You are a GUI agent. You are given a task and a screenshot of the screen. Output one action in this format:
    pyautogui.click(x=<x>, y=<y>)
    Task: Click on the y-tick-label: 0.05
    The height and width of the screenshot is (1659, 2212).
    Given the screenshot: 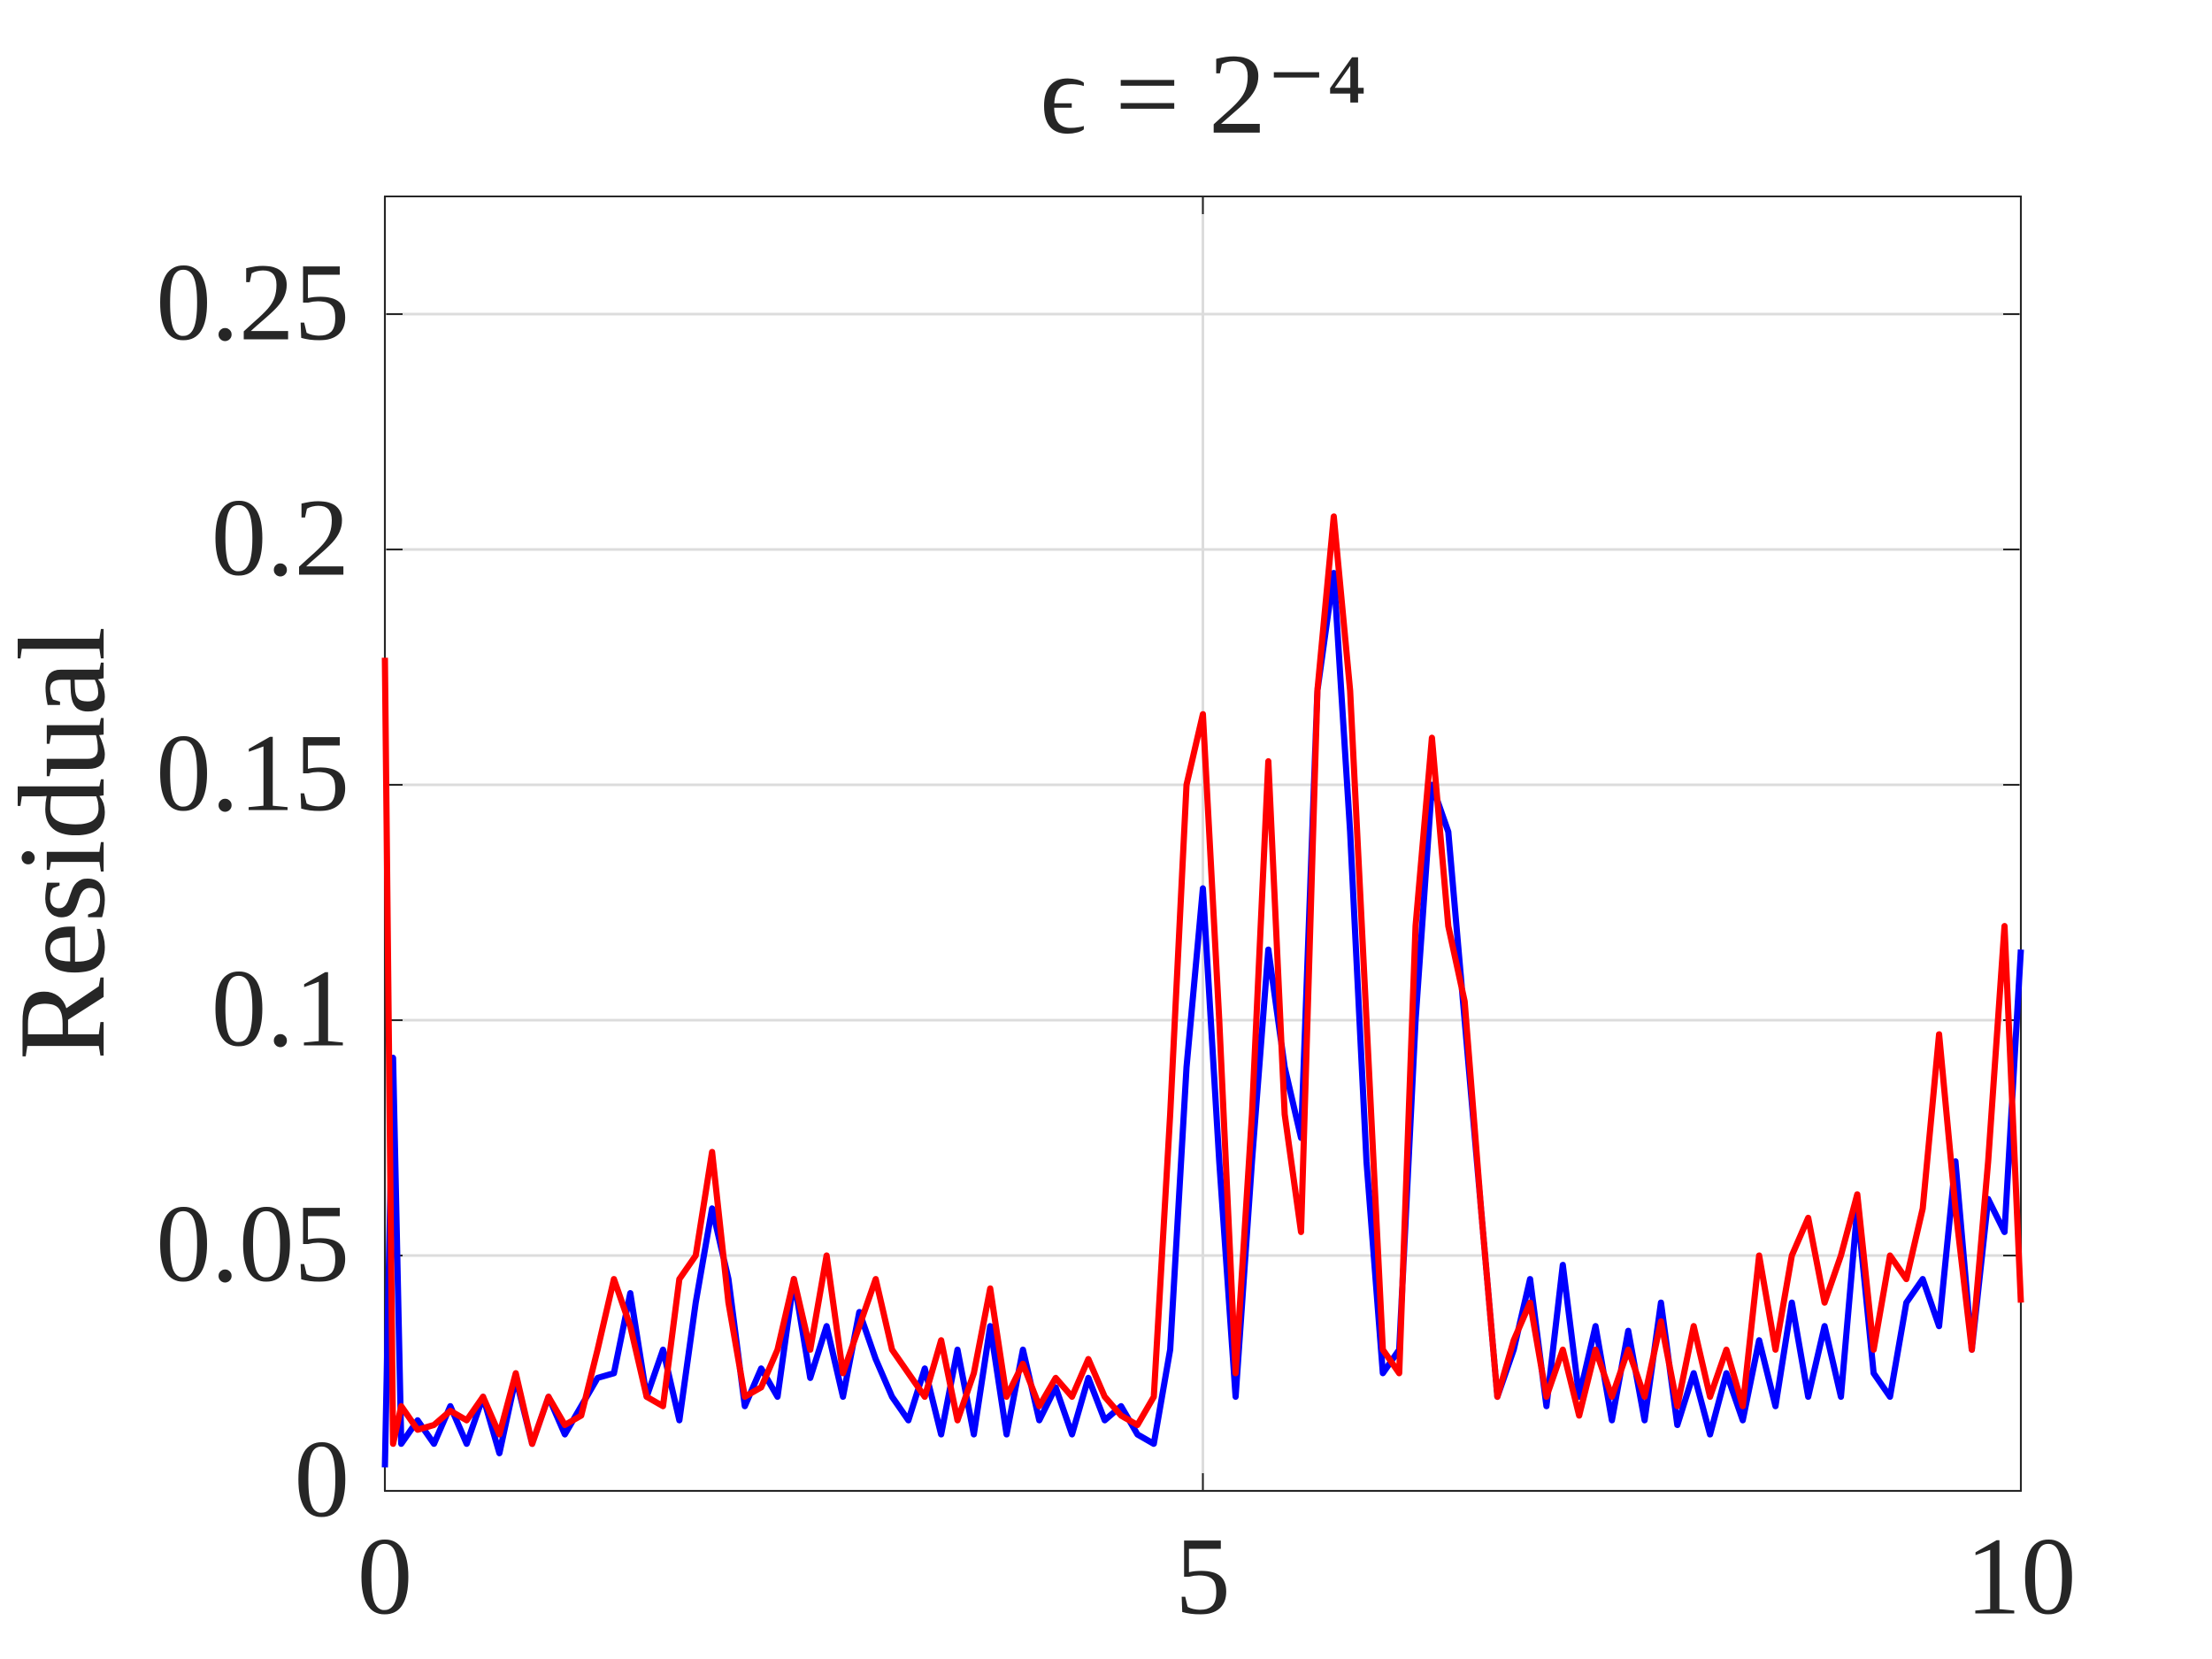 What is the action you would take?
    pyautogui.click(x=252, y=1245)
    